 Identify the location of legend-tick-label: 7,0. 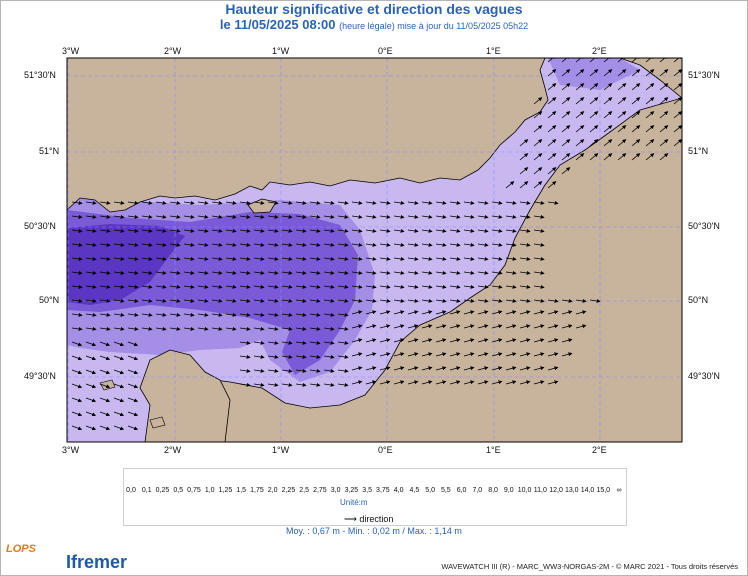
(477, 490).